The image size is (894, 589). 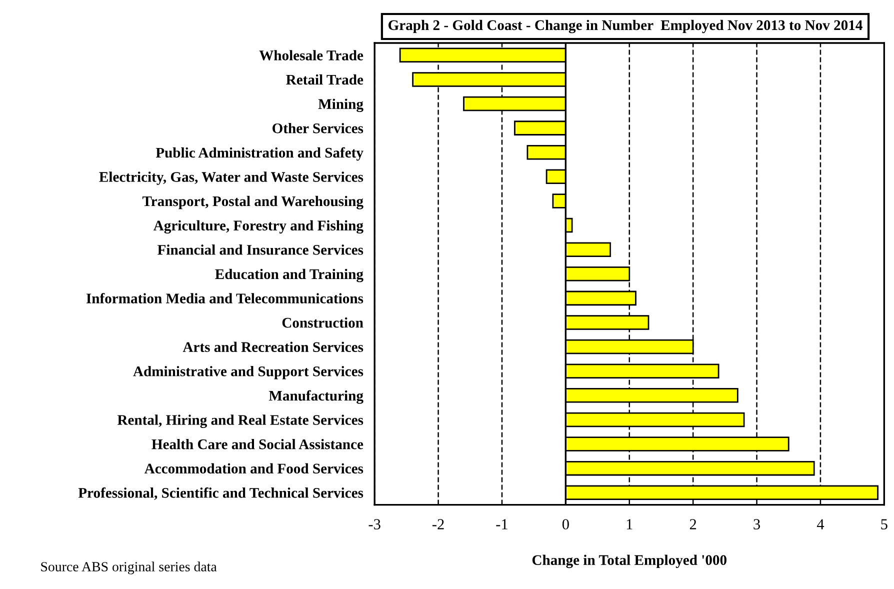 I want to click on y-tick-label: Agriculture, Forestry and Fishing, so click(x=259, y=227).